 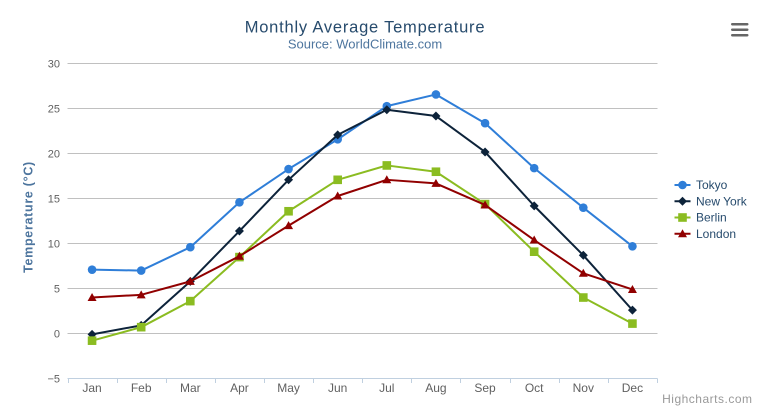 What do you see at coordinates (712, 185) in the screenshot?
I see `svg-text: Tokyo` at bounding box center [712, 185].